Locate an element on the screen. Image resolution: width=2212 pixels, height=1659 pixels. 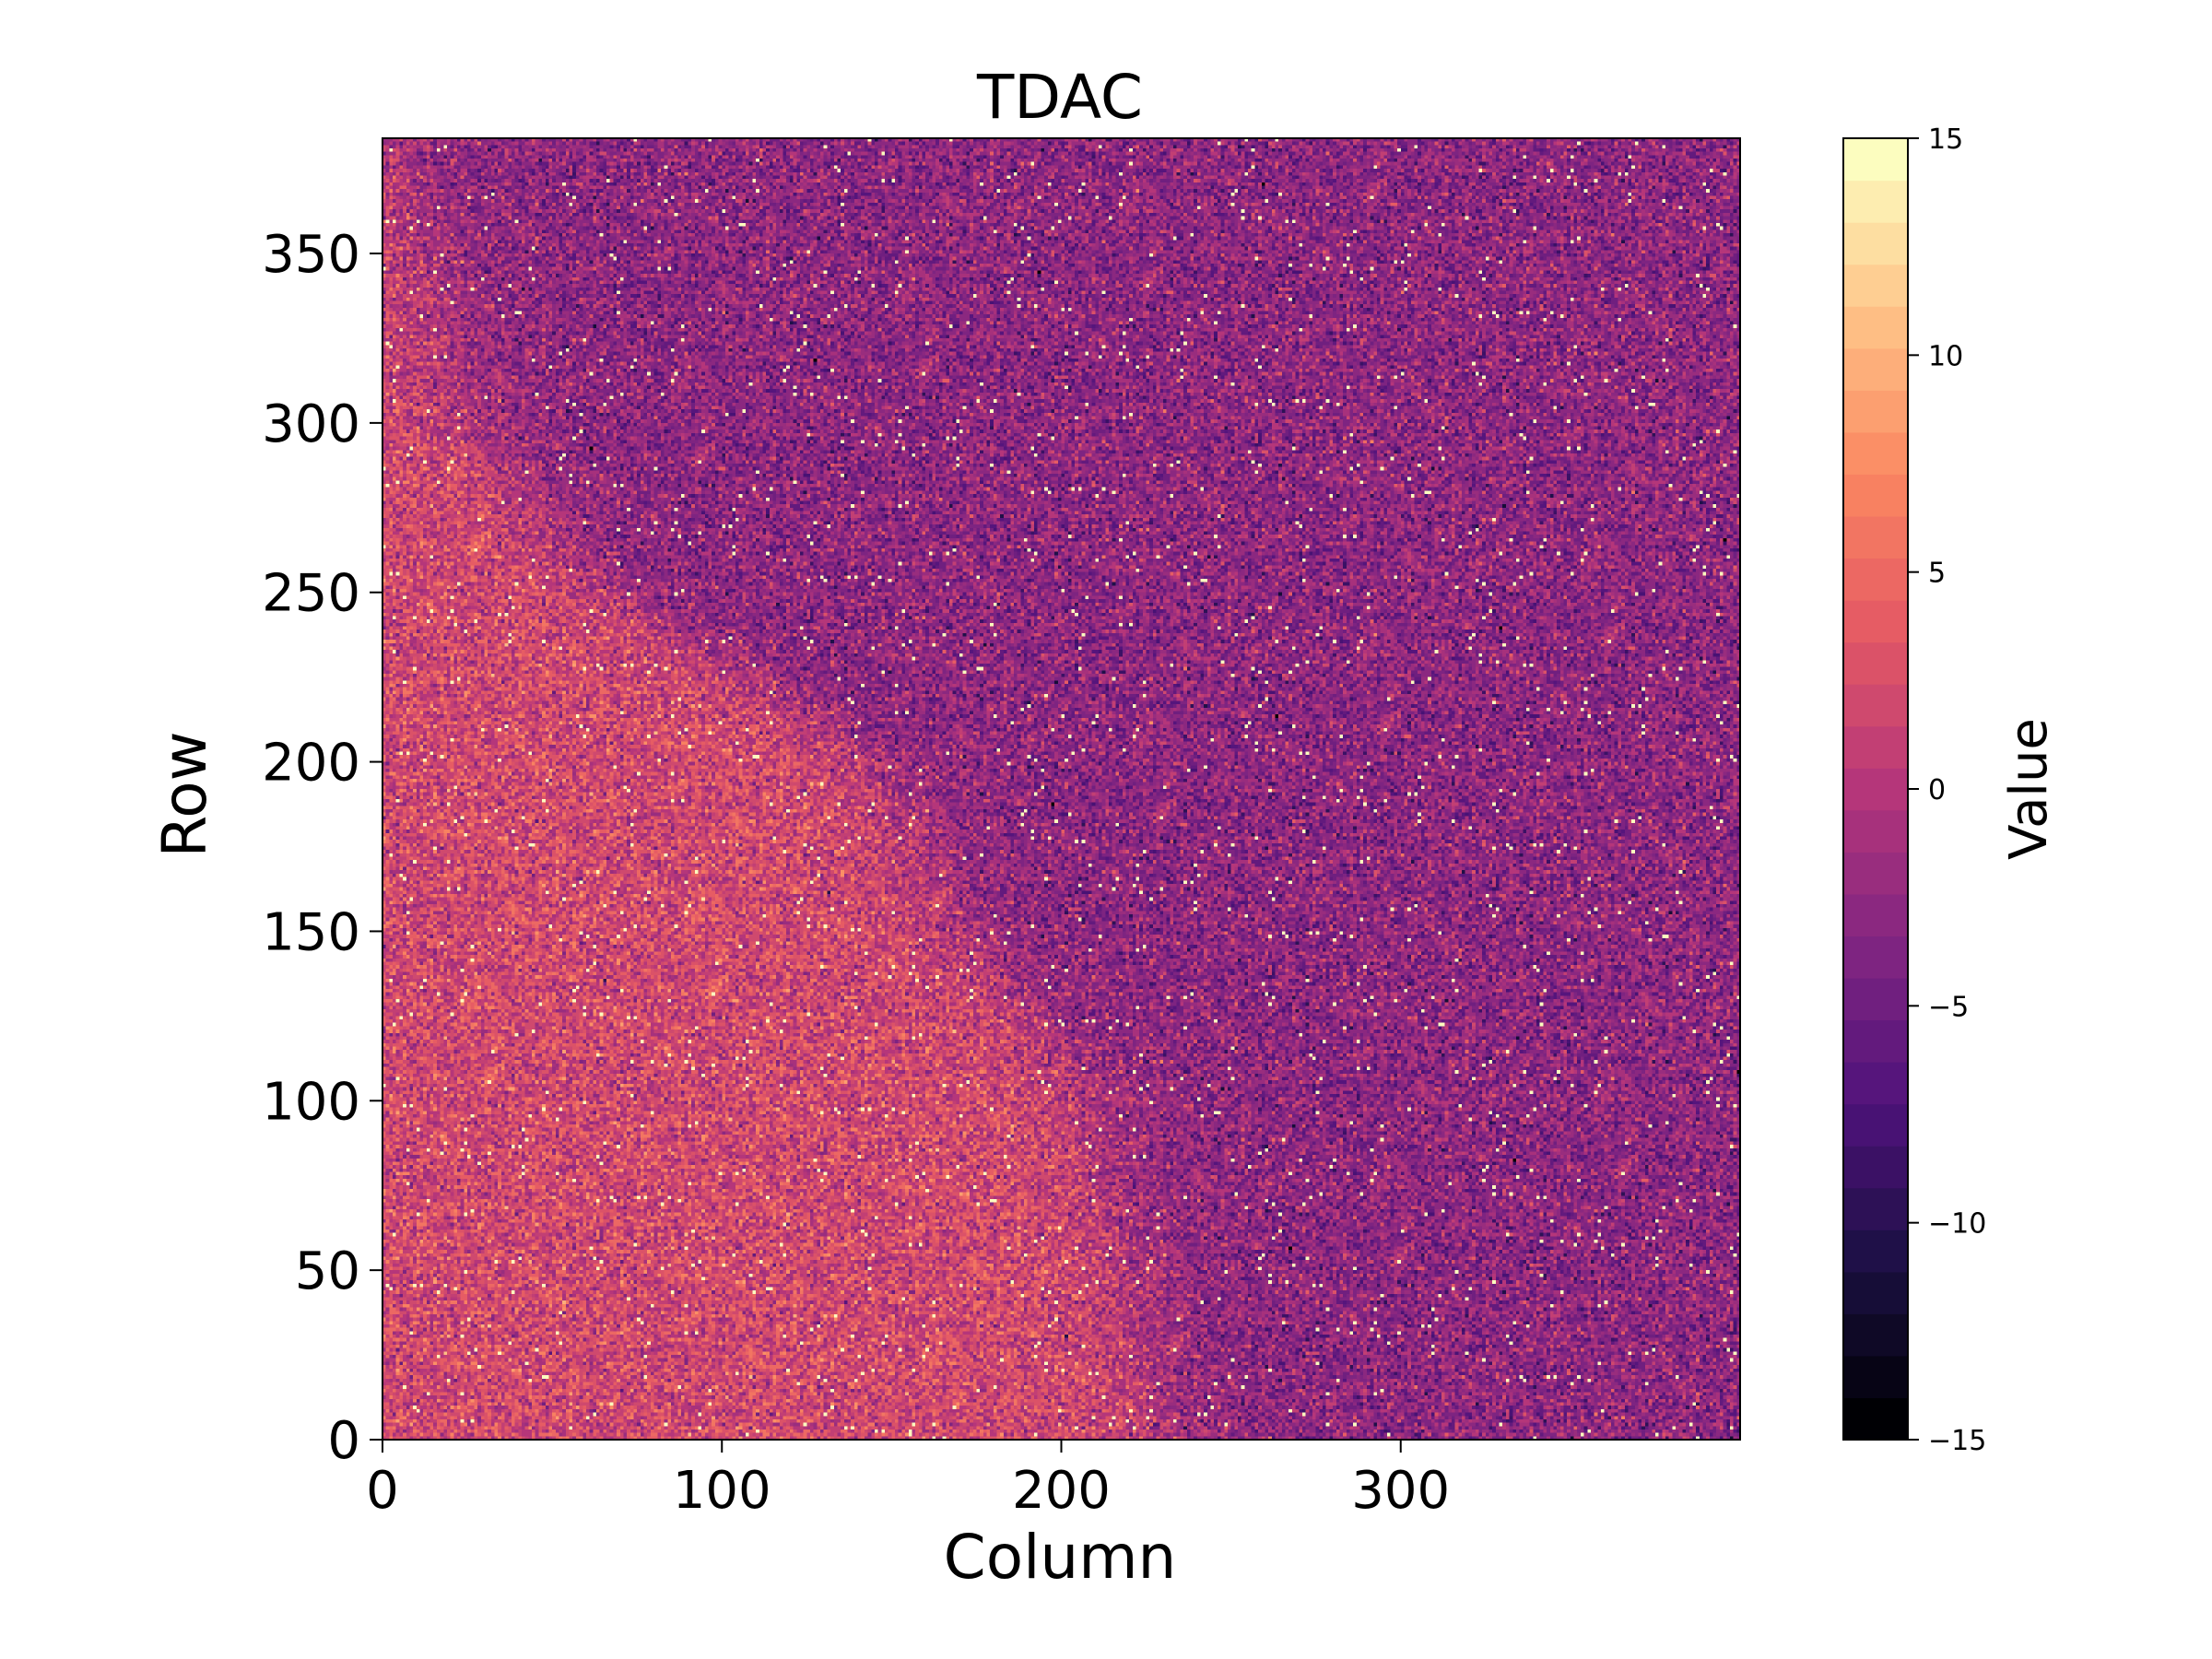
y-tick-label: 200 is located at coordinates (311, 764).